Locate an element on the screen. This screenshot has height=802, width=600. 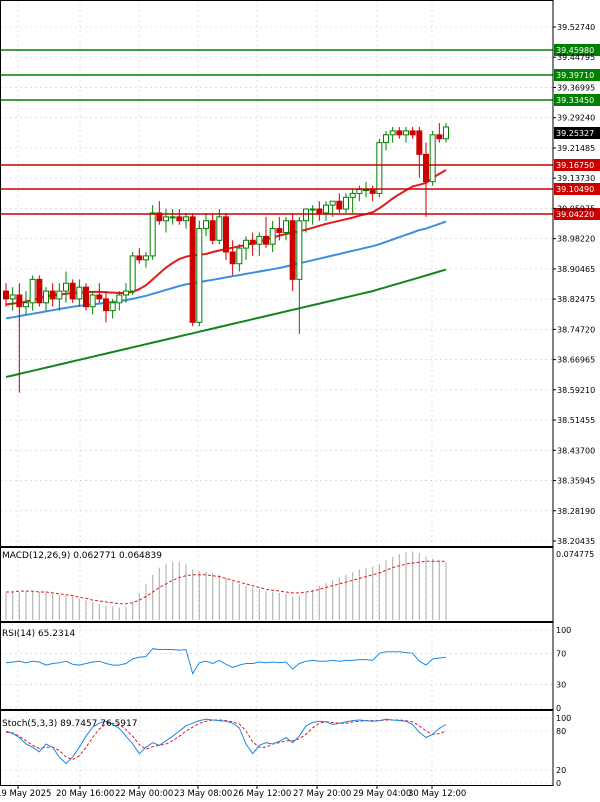
price-tick-label: 39.21485 is located at coordinates (576, 148).